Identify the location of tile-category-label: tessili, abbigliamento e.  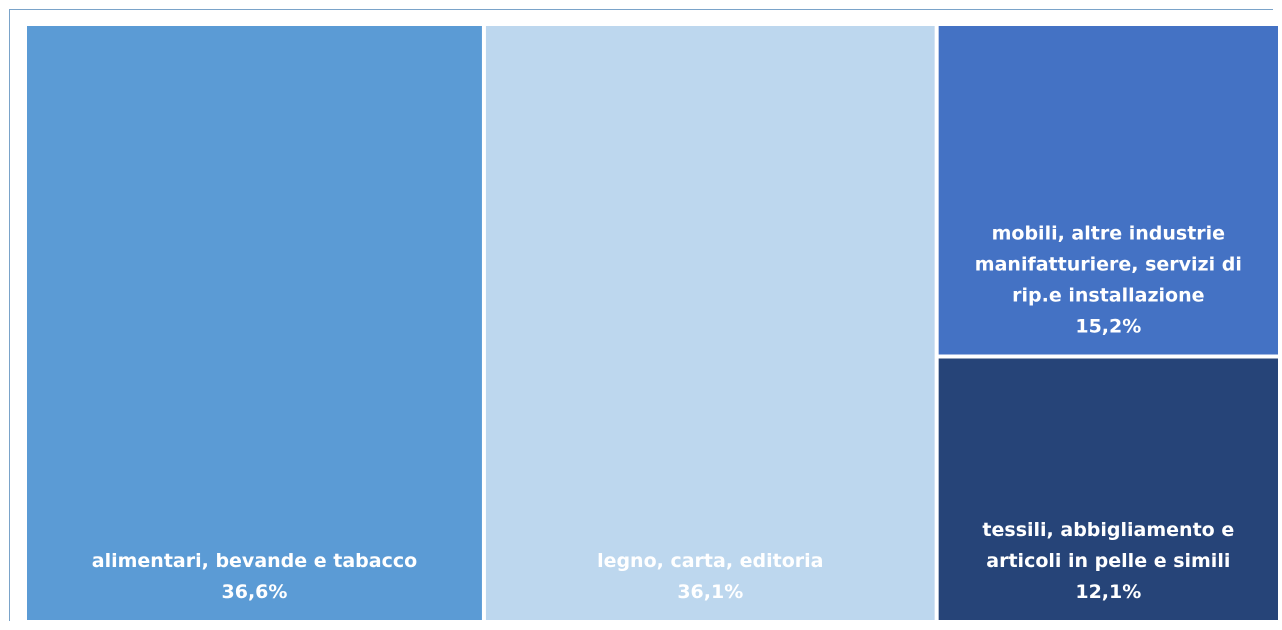
(1108, 530).